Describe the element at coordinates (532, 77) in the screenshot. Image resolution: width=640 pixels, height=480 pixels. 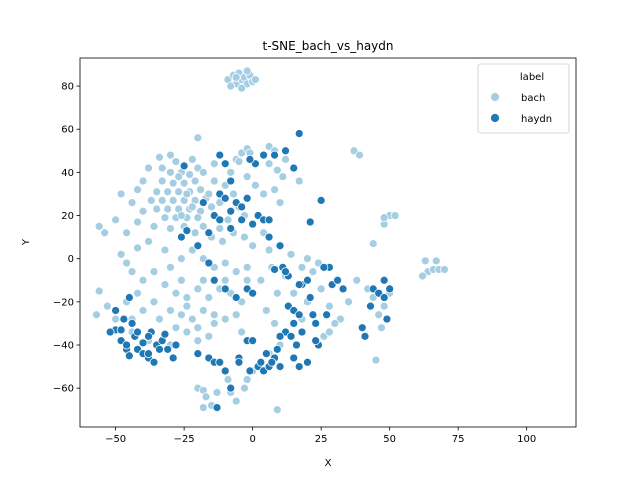
I see `legend-title: label` at that location.